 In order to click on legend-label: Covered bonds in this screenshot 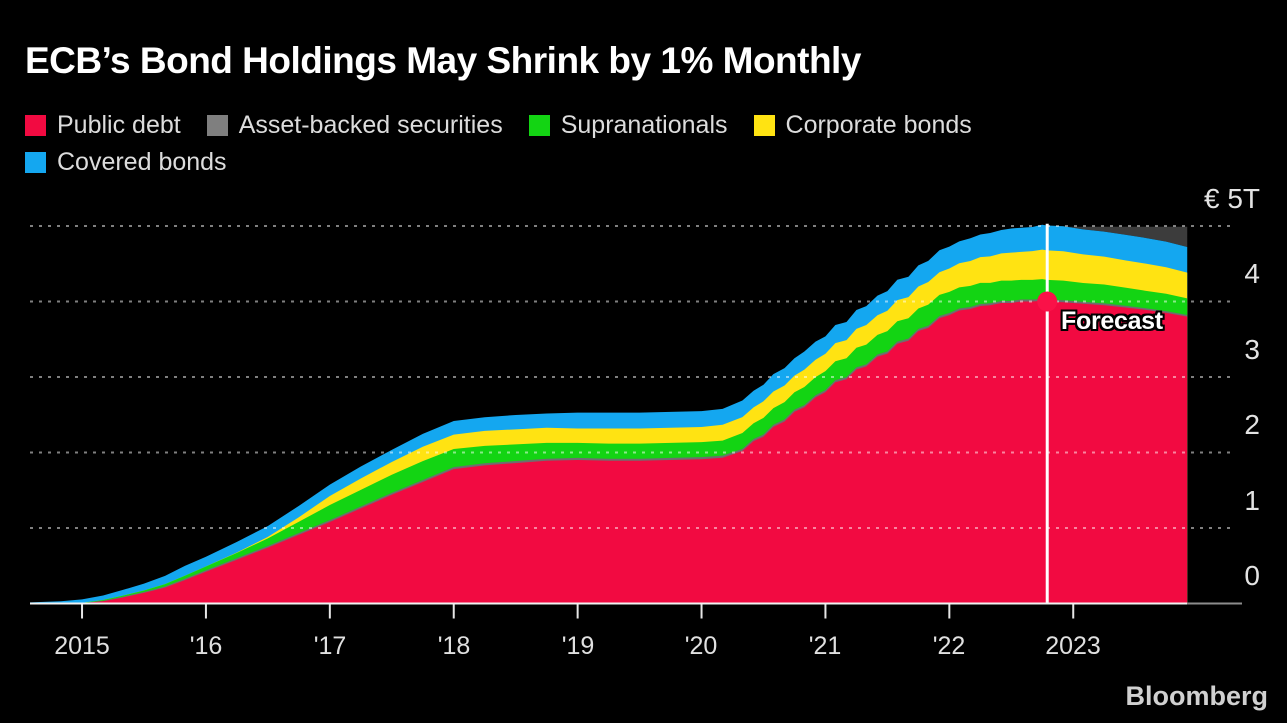, I will do `click(142, 161)`.